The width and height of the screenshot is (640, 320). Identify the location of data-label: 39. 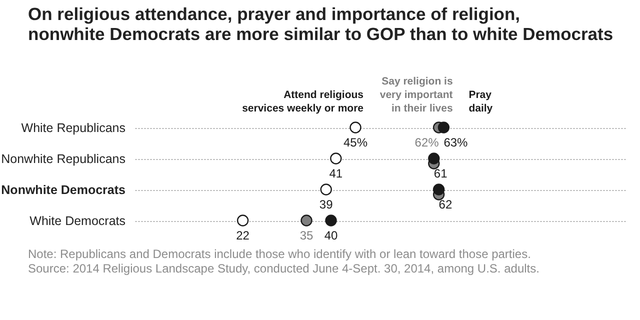
(326, 205).